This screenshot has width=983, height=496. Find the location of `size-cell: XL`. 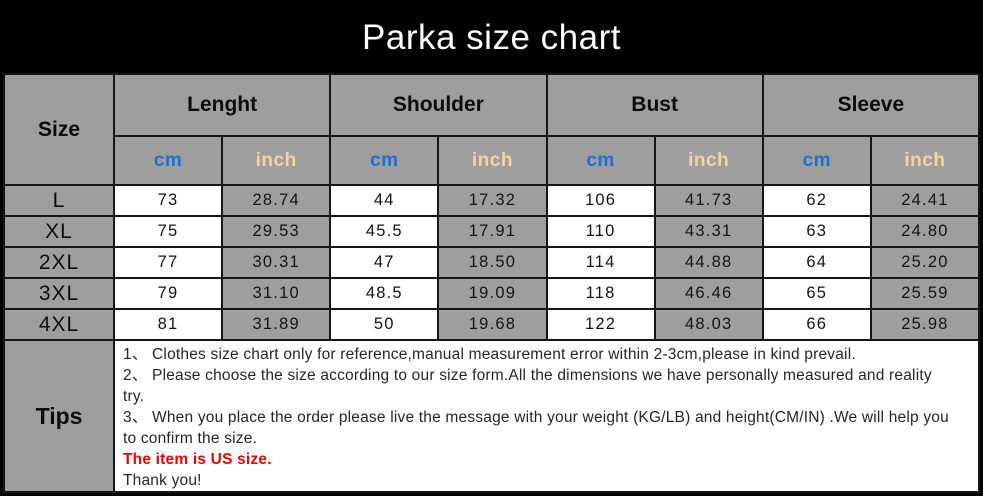

size-cell: XL is located at coordinates (59, 231).